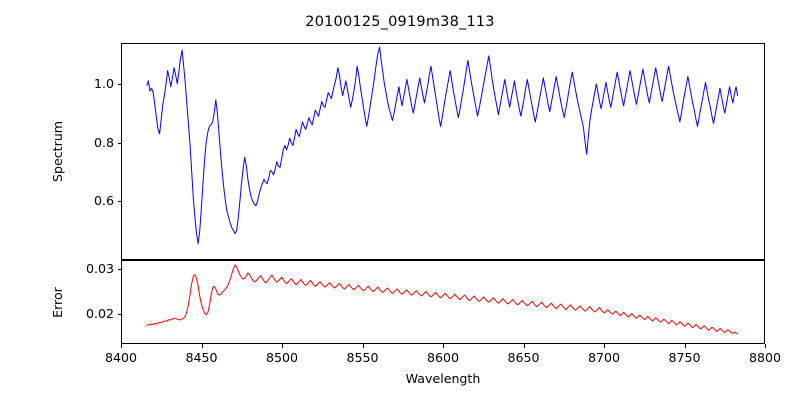 The width and height of the screenshot is (800, 400). I want to click on xtick-label-6: 8700, so click(604, 357).